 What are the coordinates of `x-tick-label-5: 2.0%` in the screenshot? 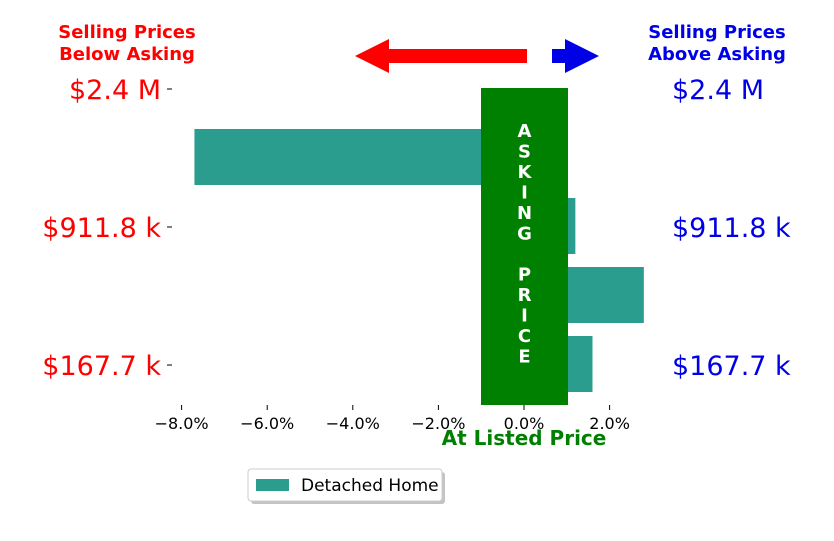 It's located at (609, 423).